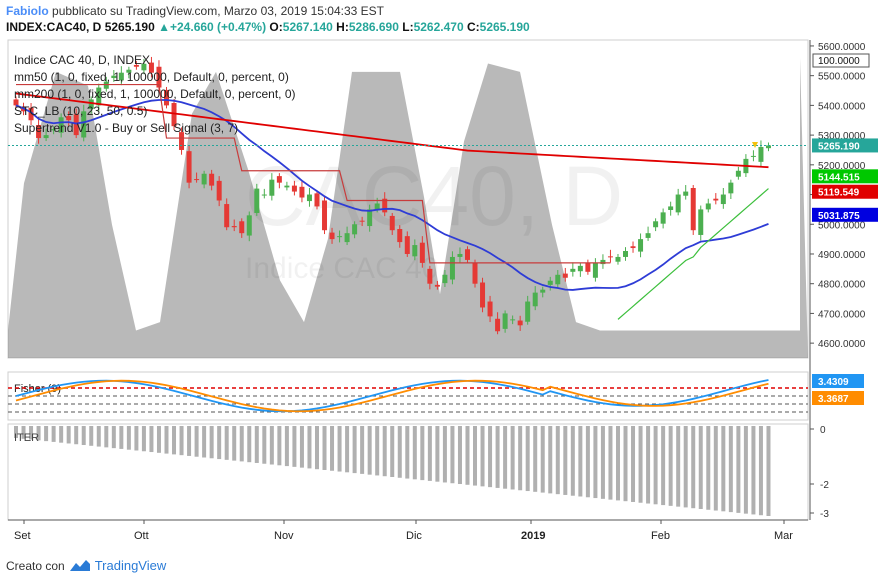 Image resolution: width=882 pixels, height=584 pixels. Describe the element at coordinates (130, 565) in the screenshot. I see `tradingview-brand-link: TradingView` at that location.